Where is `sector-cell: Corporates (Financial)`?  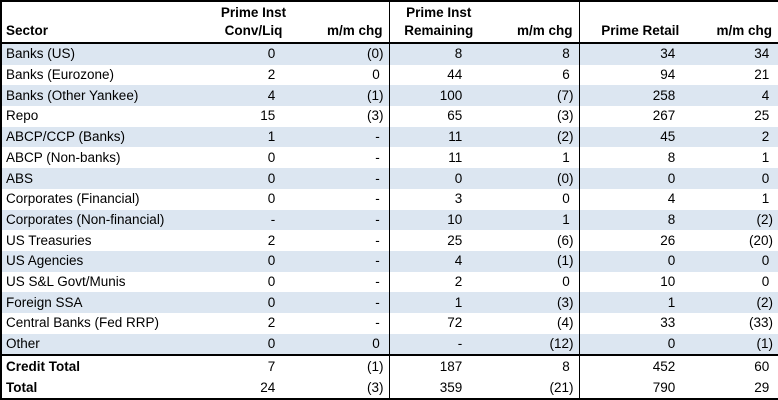 sector-cell: Corporates (Financial) is located at coordinates (73, 199).